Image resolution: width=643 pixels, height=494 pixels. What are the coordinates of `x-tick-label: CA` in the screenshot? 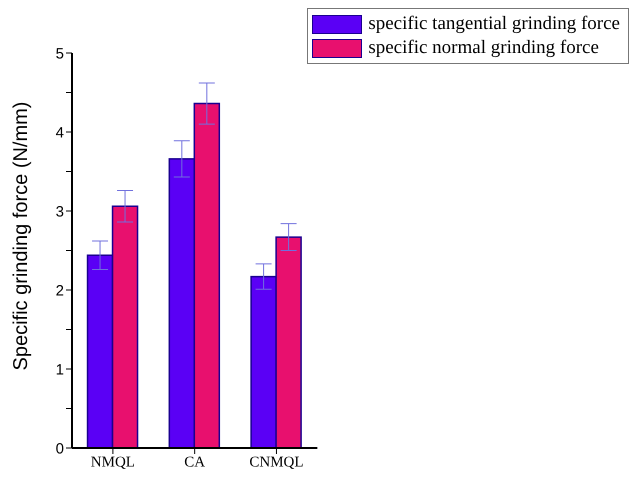 It's located at (195, 462).